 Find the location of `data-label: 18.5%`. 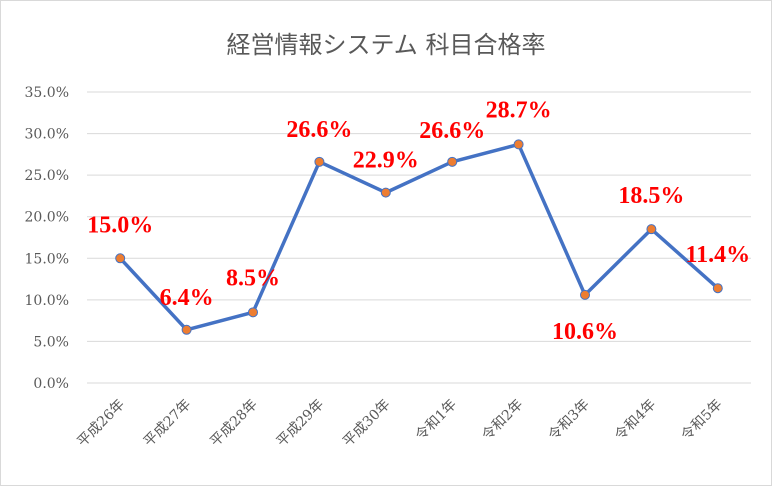

data-label: 18.5% is located at coordinates (651, 196).